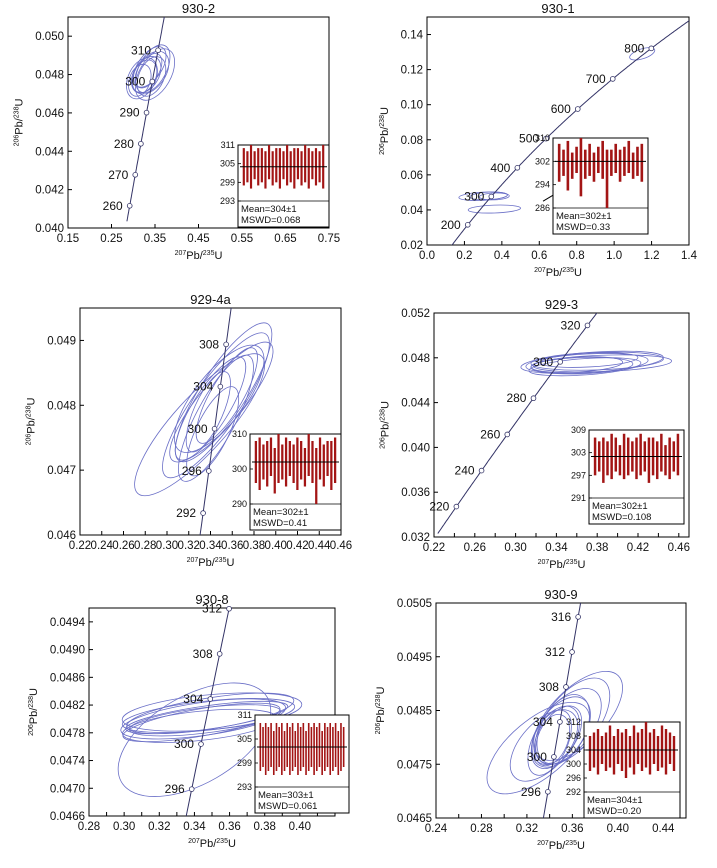 The height and width of the screenshot is (868, 717). Describe the element at coordinates (199, 256) in the screenshot. I see `x-axis-label: 207Pb/235U` at that location.